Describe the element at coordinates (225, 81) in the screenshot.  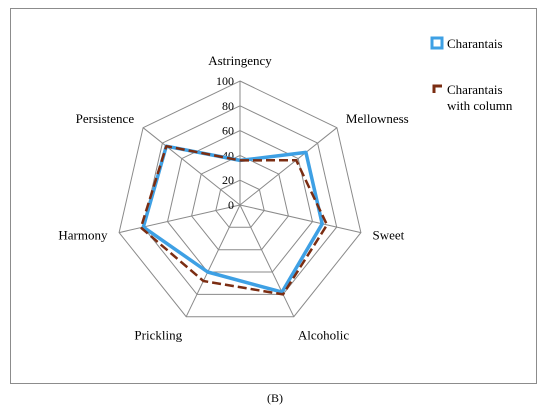
I see `tick-label: 100` at that location.